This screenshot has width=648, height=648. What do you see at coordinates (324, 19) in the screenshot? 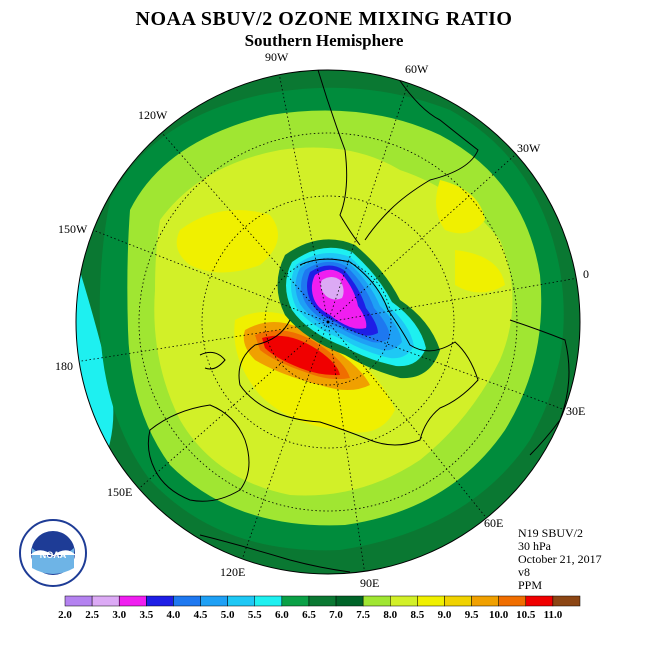
I see `map-title: NOAA SBUV/2 OZONE MIXING RATIO` at bounding box center [324, 19].